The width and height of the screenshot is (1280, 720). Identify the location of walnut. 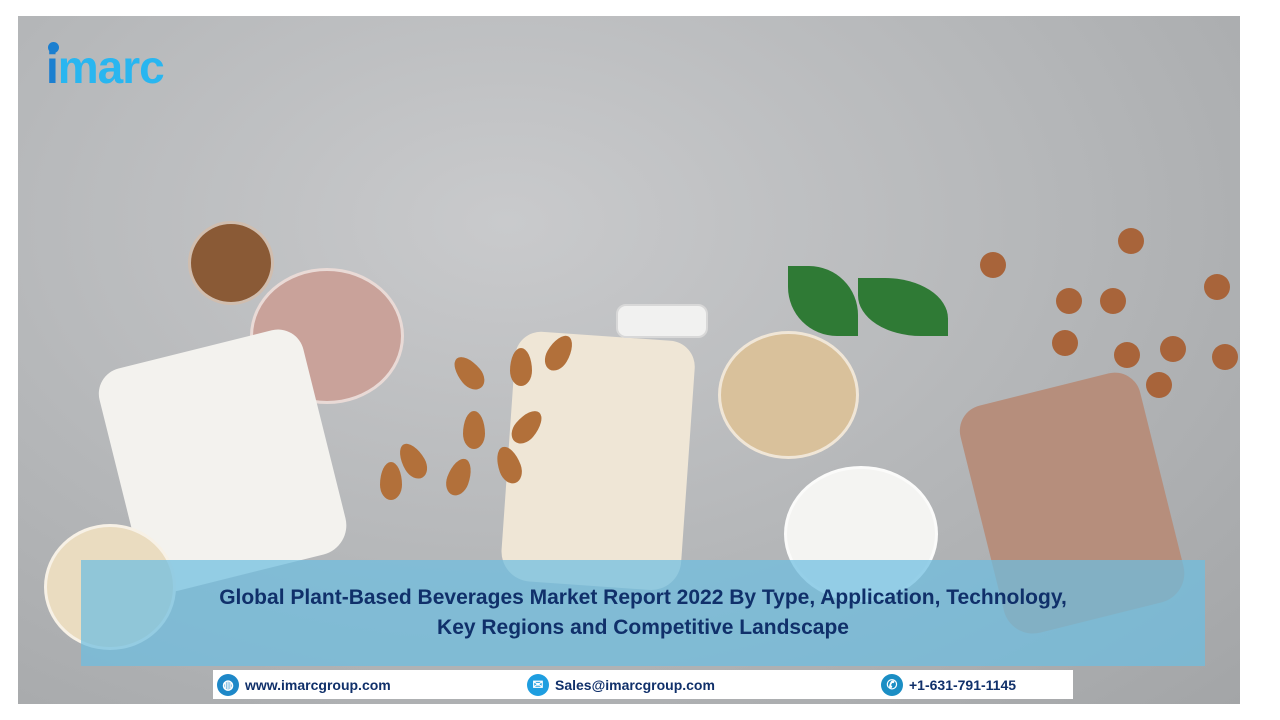
(231, 263).